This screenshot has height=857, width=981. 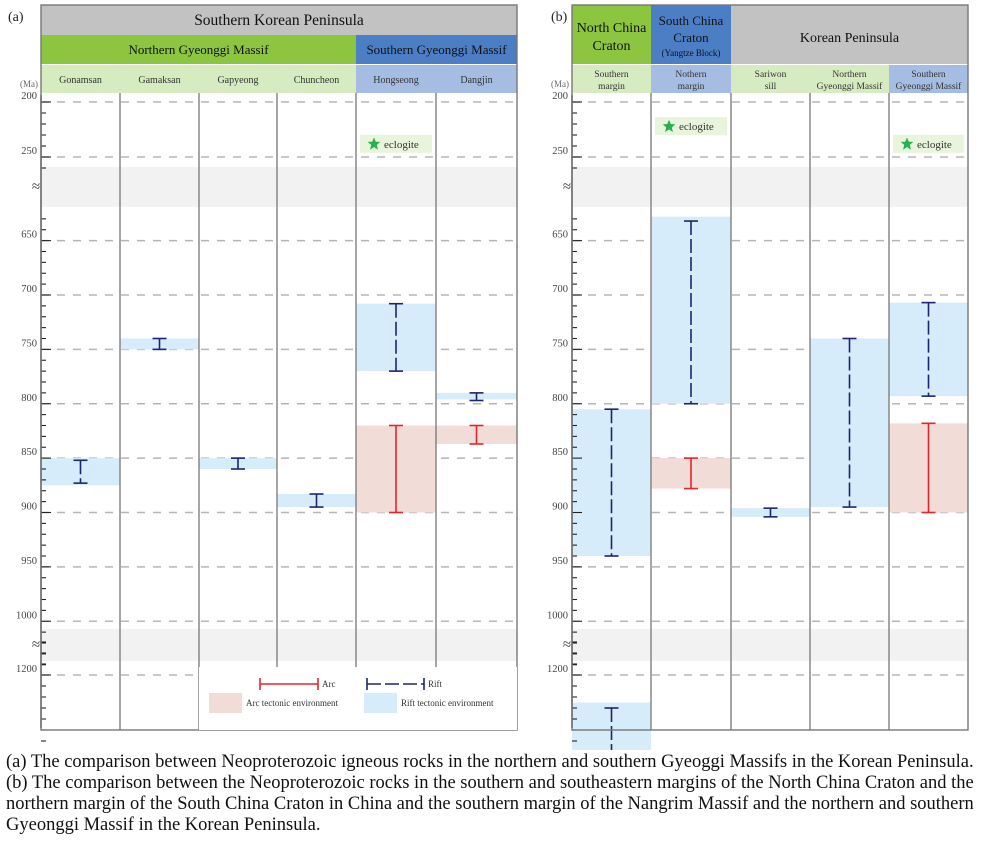 I want to click on column-header: Dangjin, so click(x=476, y=80).